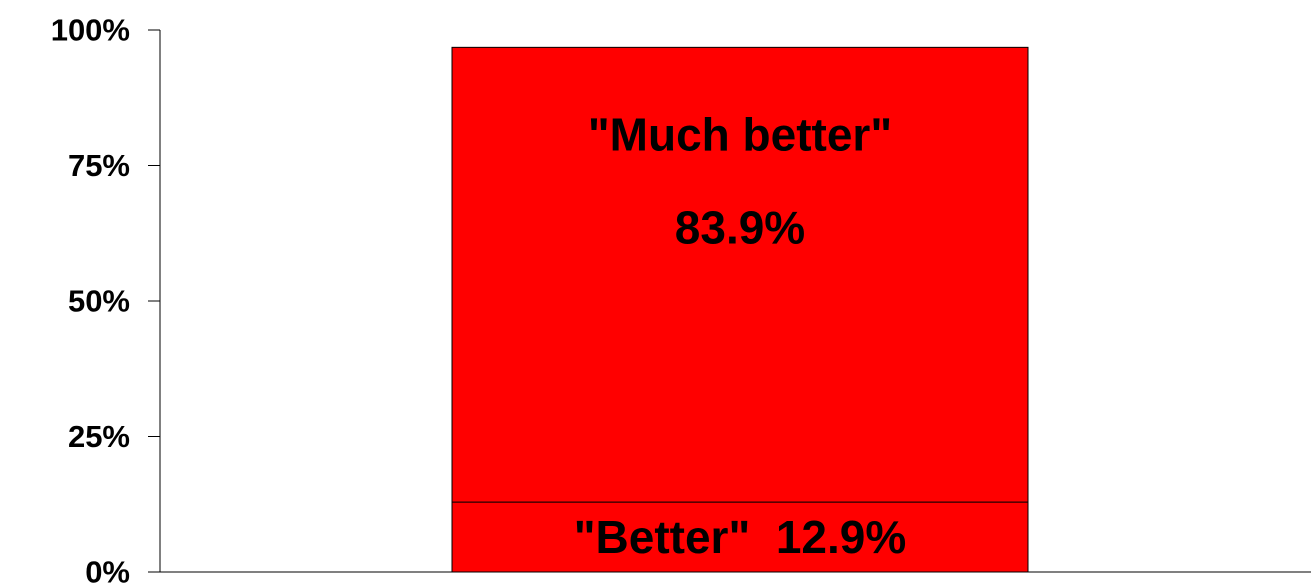 The width and height of the screenshot is (1311, 588). Describe the element at coordinates (99, 436) in the screenshot. I see `y-tick-label: 25%` at that location.